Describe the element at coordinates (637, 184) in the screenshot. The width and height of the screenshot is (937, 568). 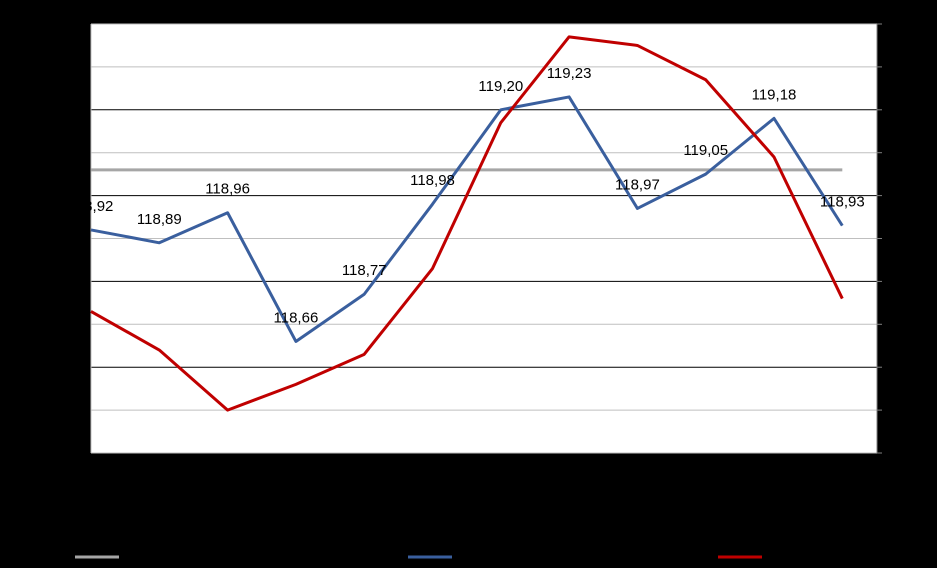
I see `data-label: 118,97` at that location.